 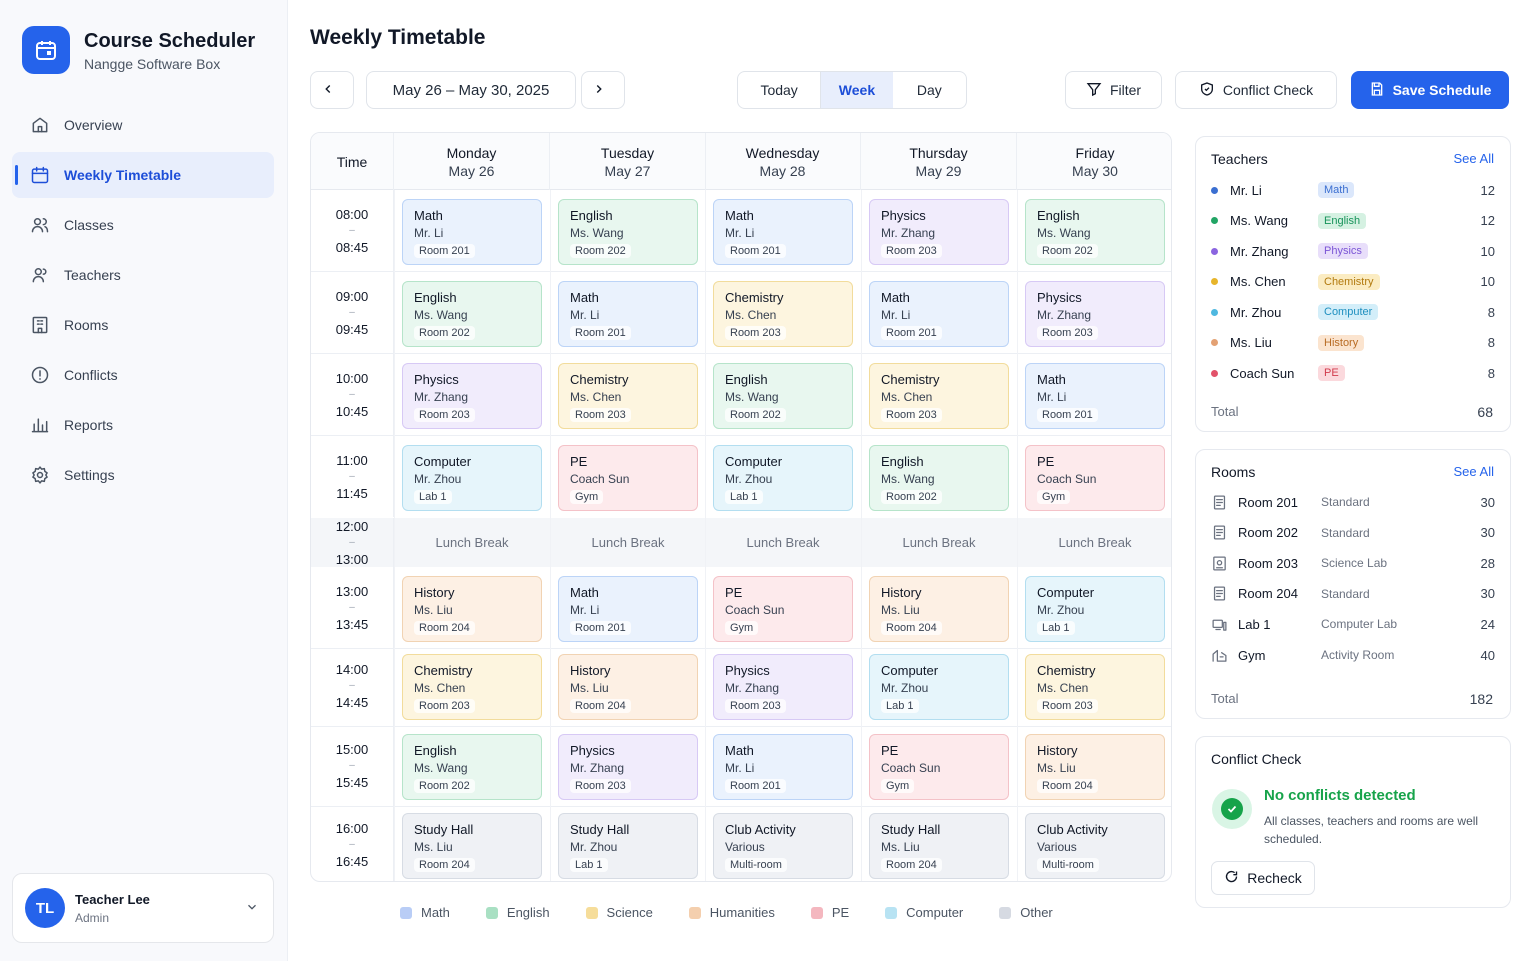 What do you see at coordinates (143, 475) in the screenshot?
I see `sidebar-item-settings: Settings` at bounding box center [143, 475].